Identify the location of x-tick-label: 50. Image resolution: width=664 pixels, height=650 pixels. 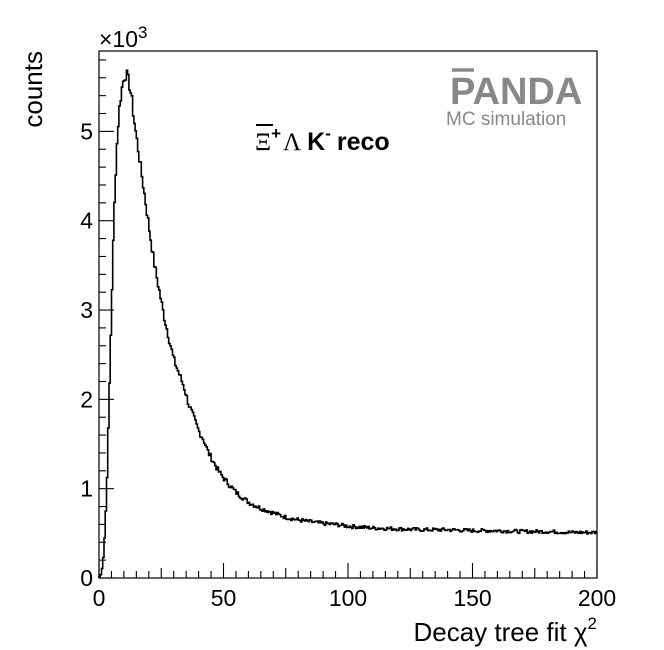
(224, 598).